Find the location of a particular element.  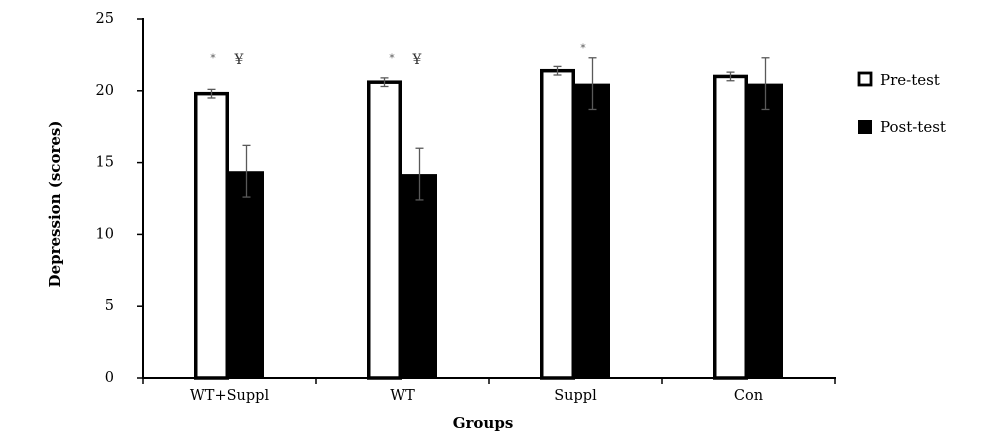

x-tick-label-wt: WT is located at coordinates (402, 396).